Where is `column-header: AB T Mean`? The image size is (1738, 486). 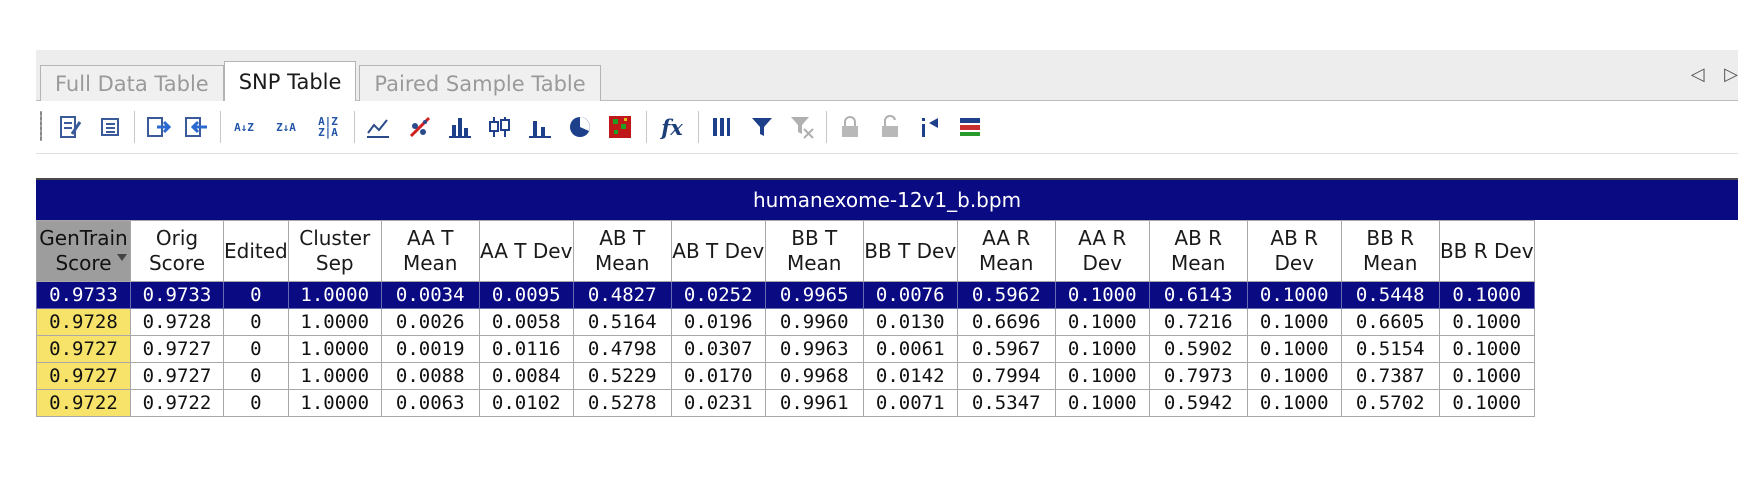 column-header: AB T Mean is located at coordinates (622, 251).